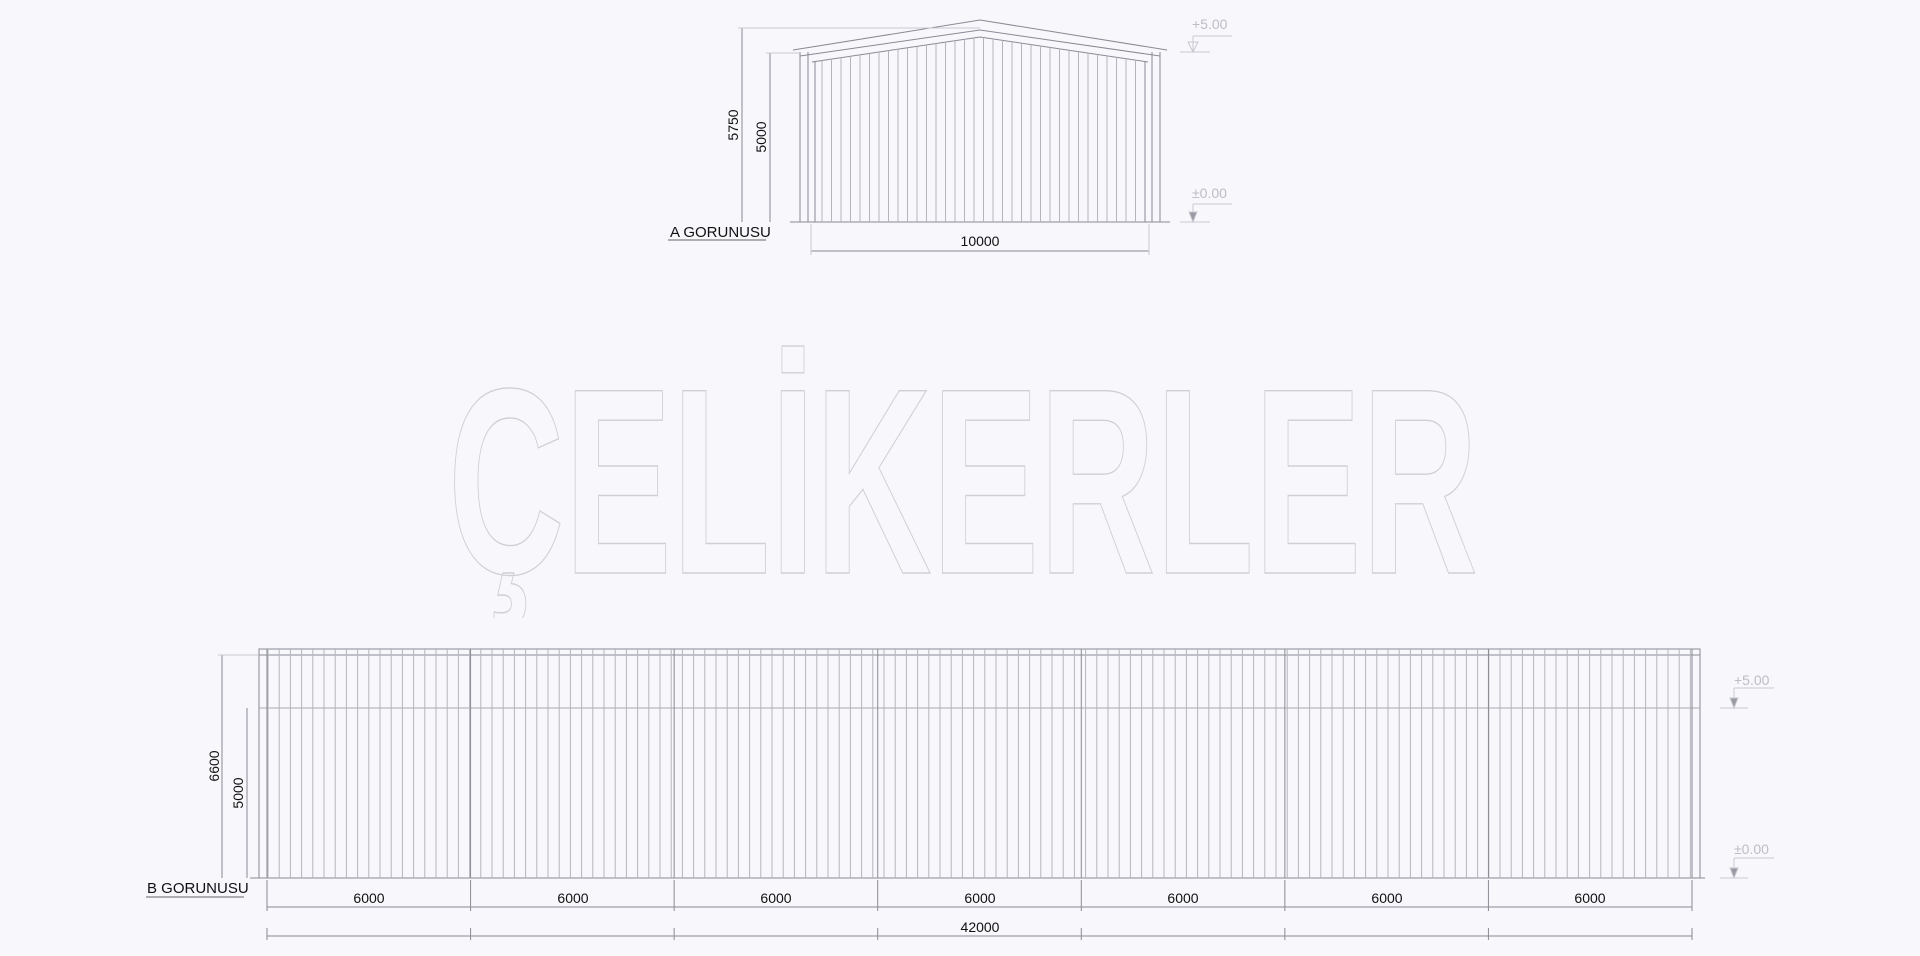 The image size is (1920, 956). Describe the element at coordinates (980, 898) in the screenshot. I see `view-b-bay-dim-4: 6000` at that location.